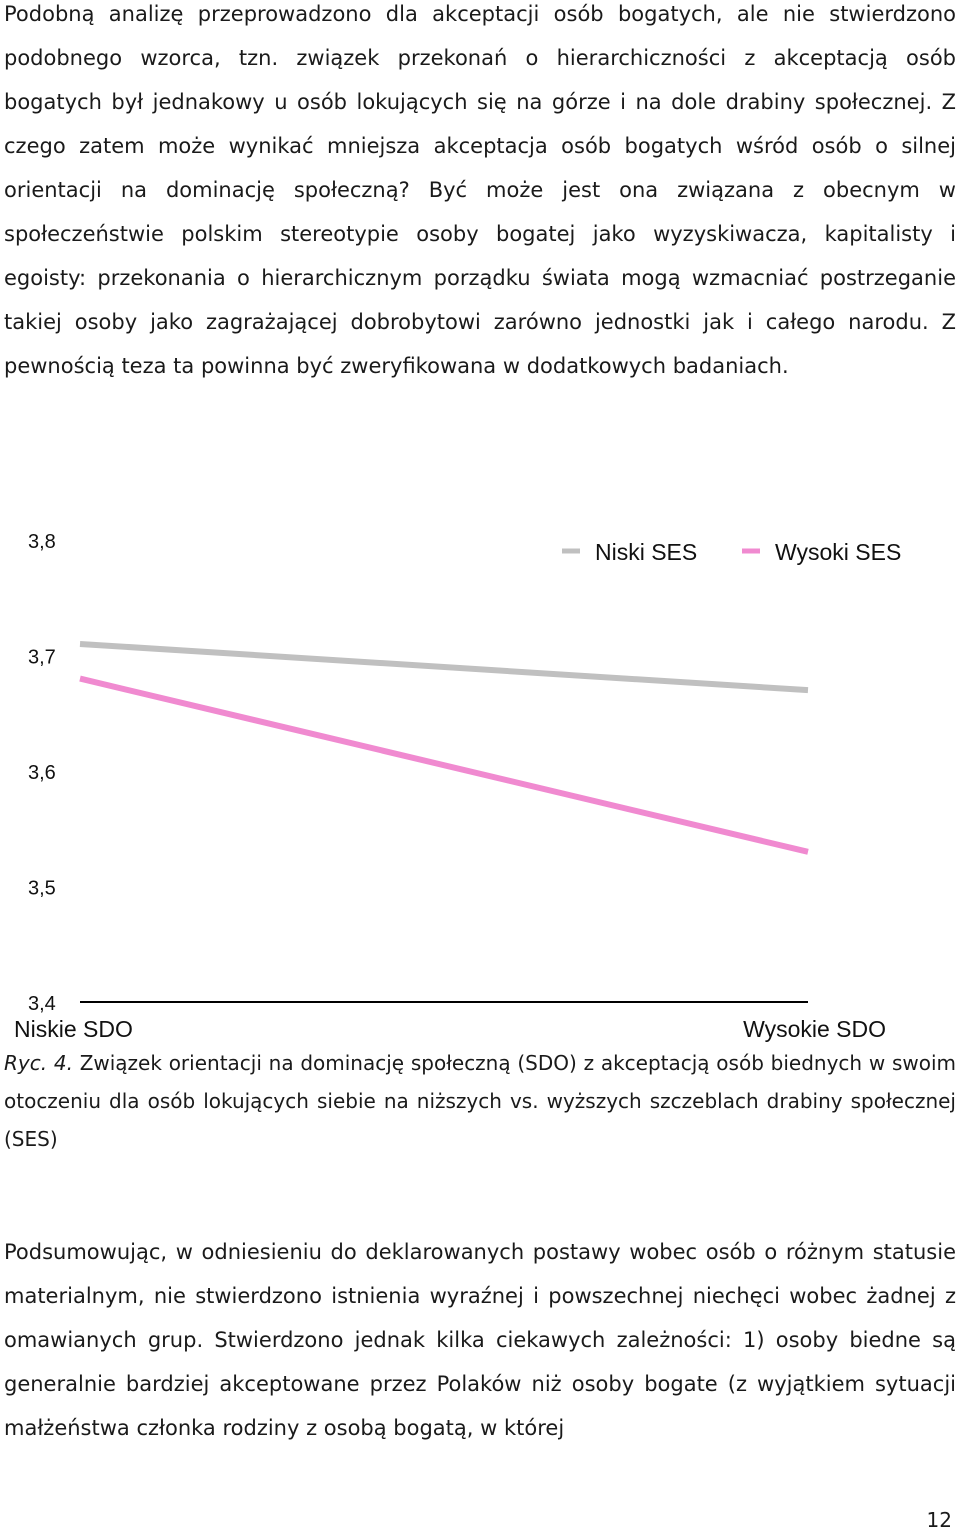 The image size is (960, 1533). I want to click on series-lines, so click(444, 747).